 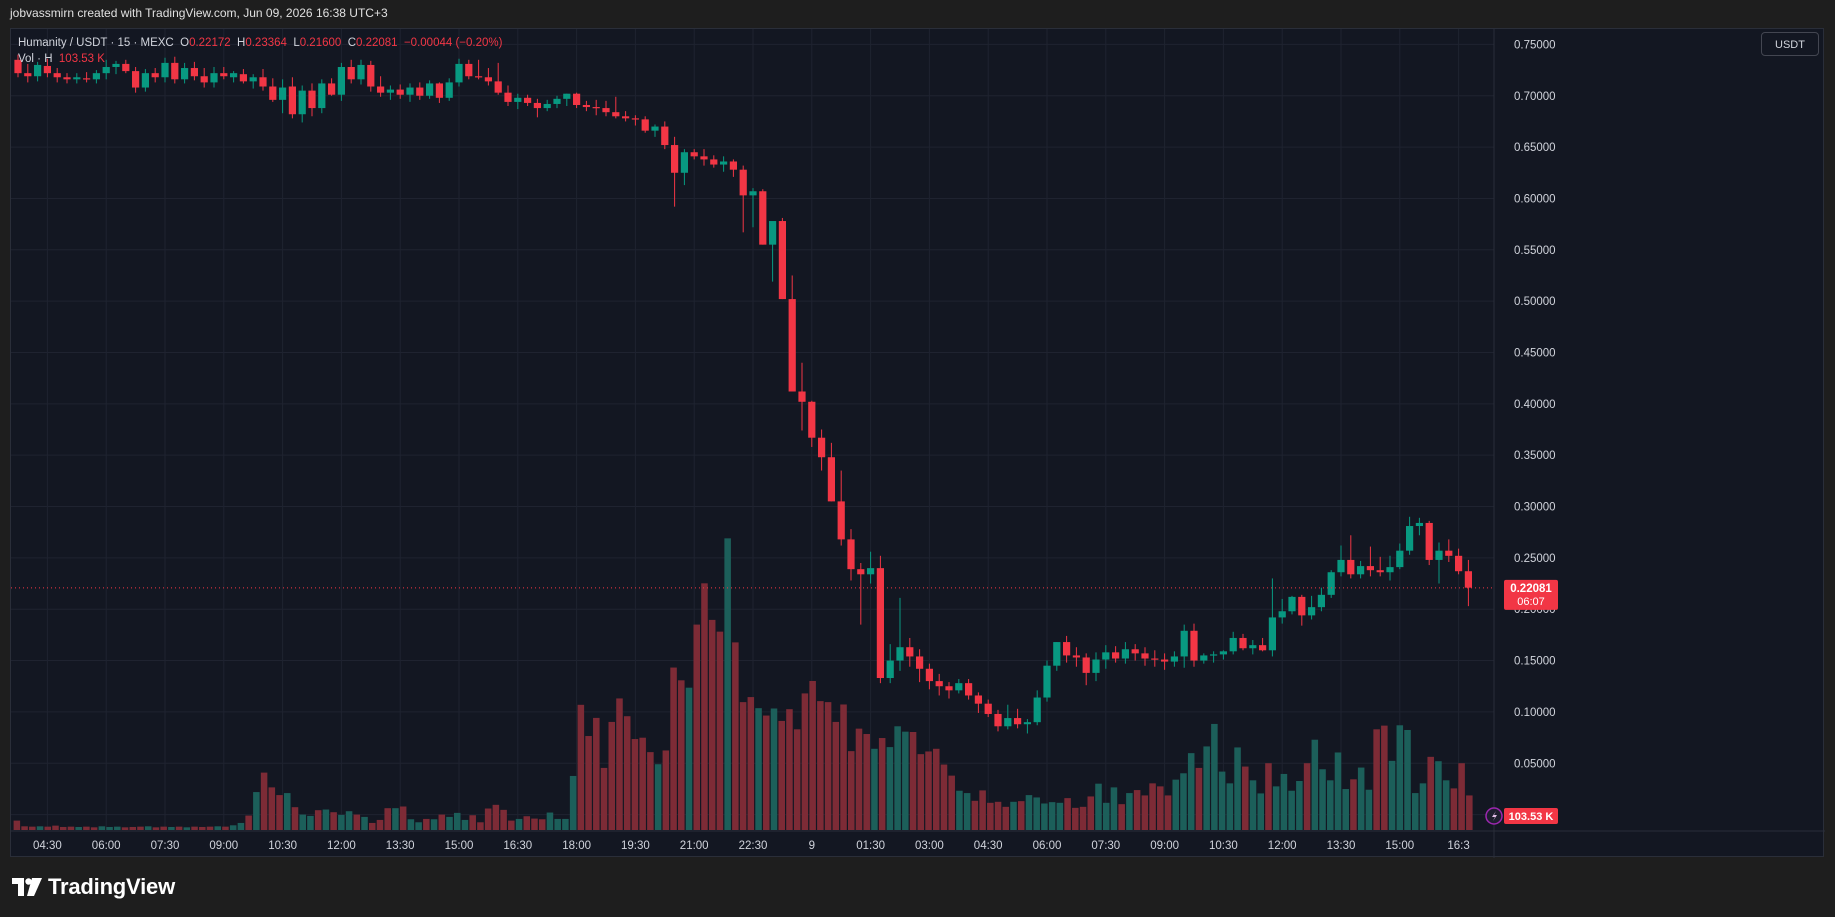 What do you see at coordinates (1790, 44) in the screenshot?
I see `currency-button: USDT` at bounding box center [1790, 44].